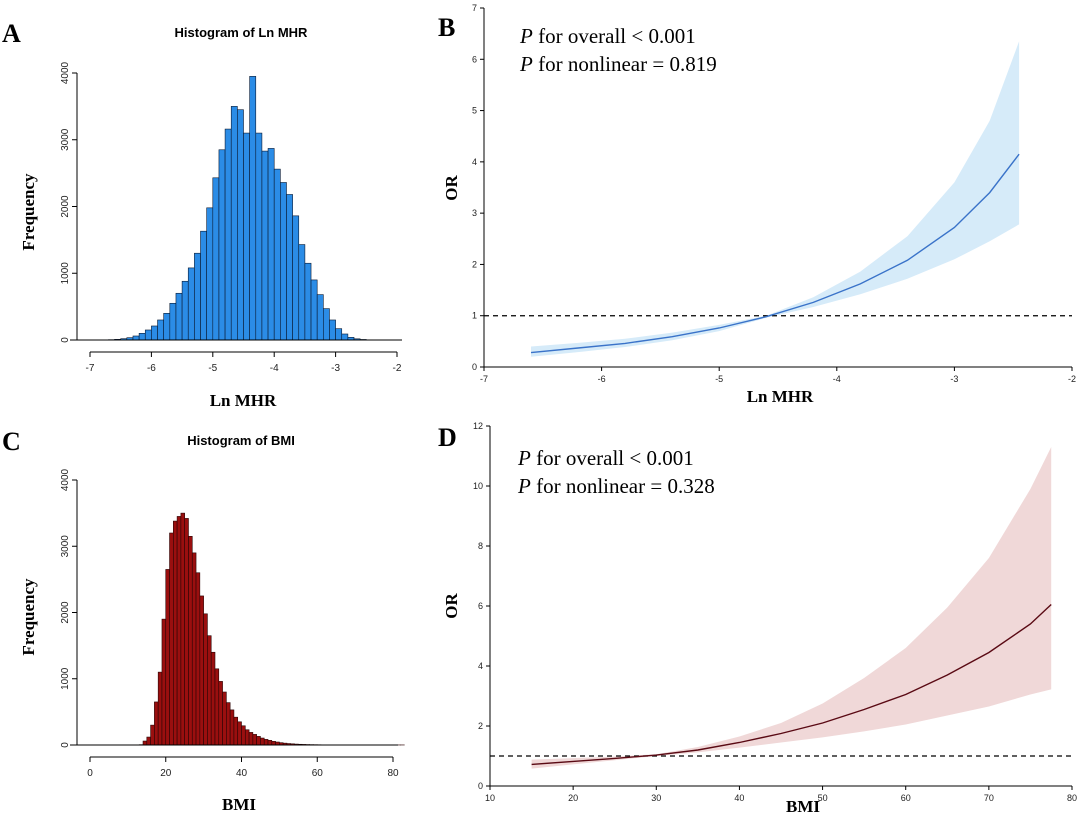  Describe the element at coordinates (480, 546) in the screenshot. I see `y-tick-label: 8` at that location.